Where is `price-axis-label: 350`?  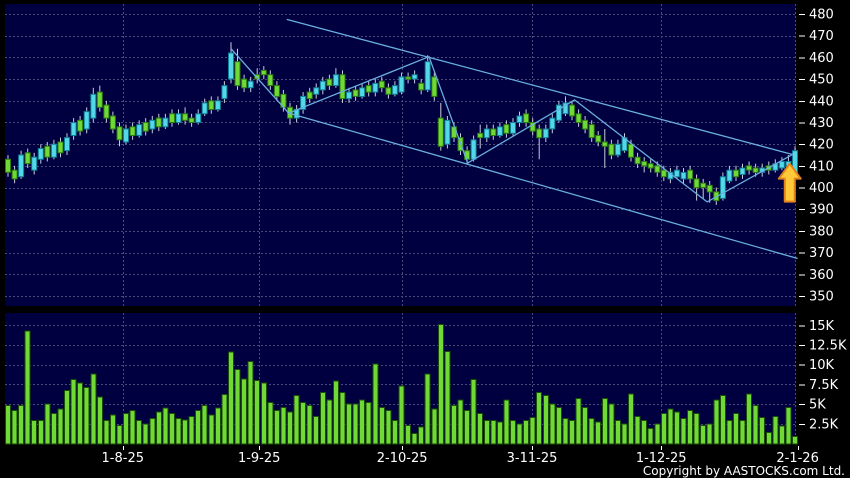 price-axis-label: 350 is located at coordinates (821, 296).